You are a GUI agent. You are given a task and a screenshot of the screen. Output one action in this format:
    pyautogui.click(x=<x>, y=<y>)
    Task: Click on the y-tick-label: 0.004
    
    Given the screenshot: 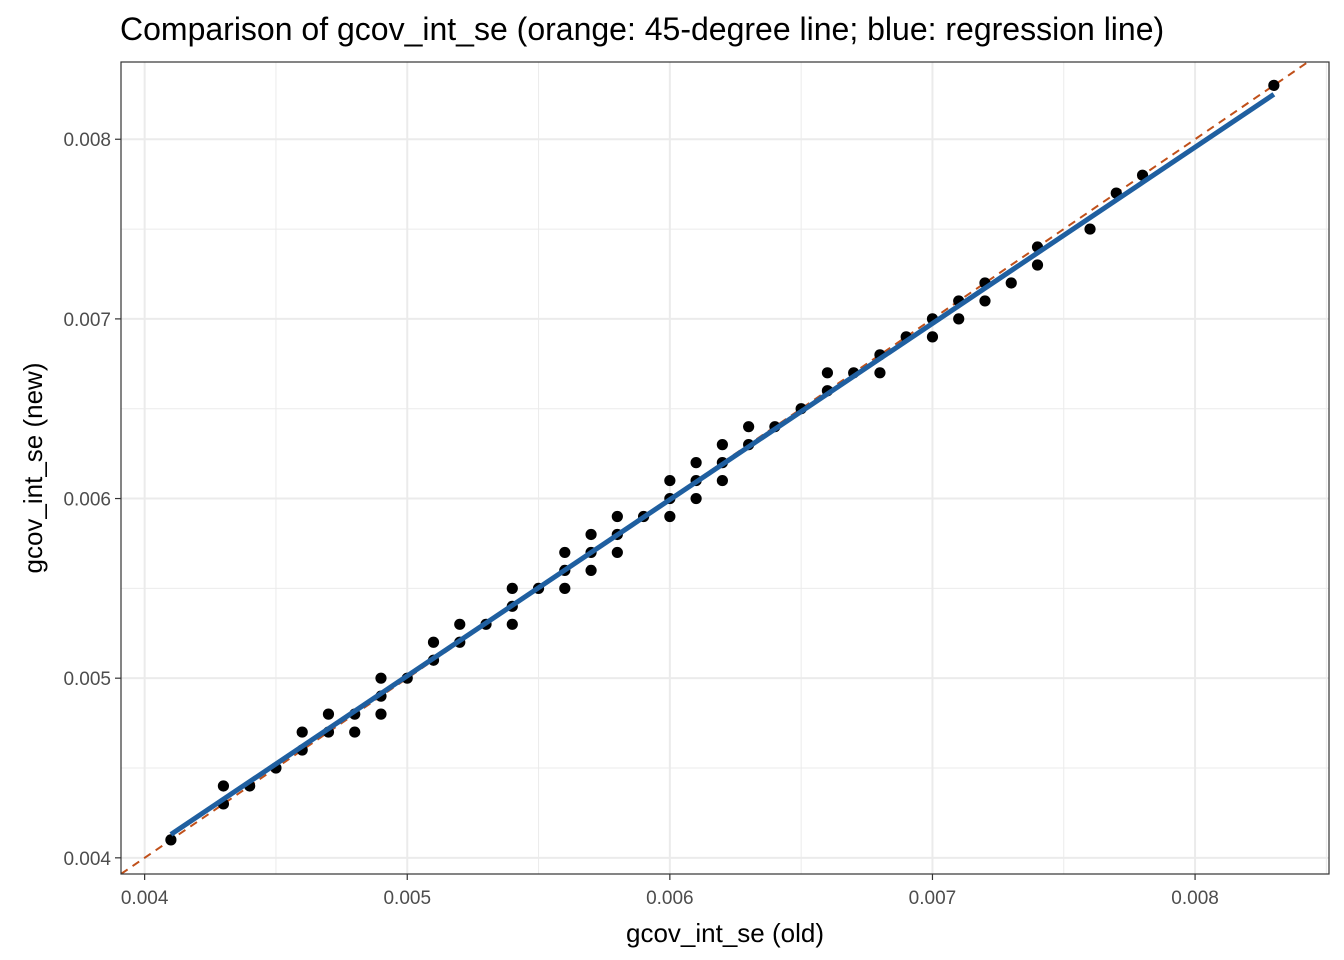 What is the action you would take?
    pyautogui.click(x=87, y=859)
    